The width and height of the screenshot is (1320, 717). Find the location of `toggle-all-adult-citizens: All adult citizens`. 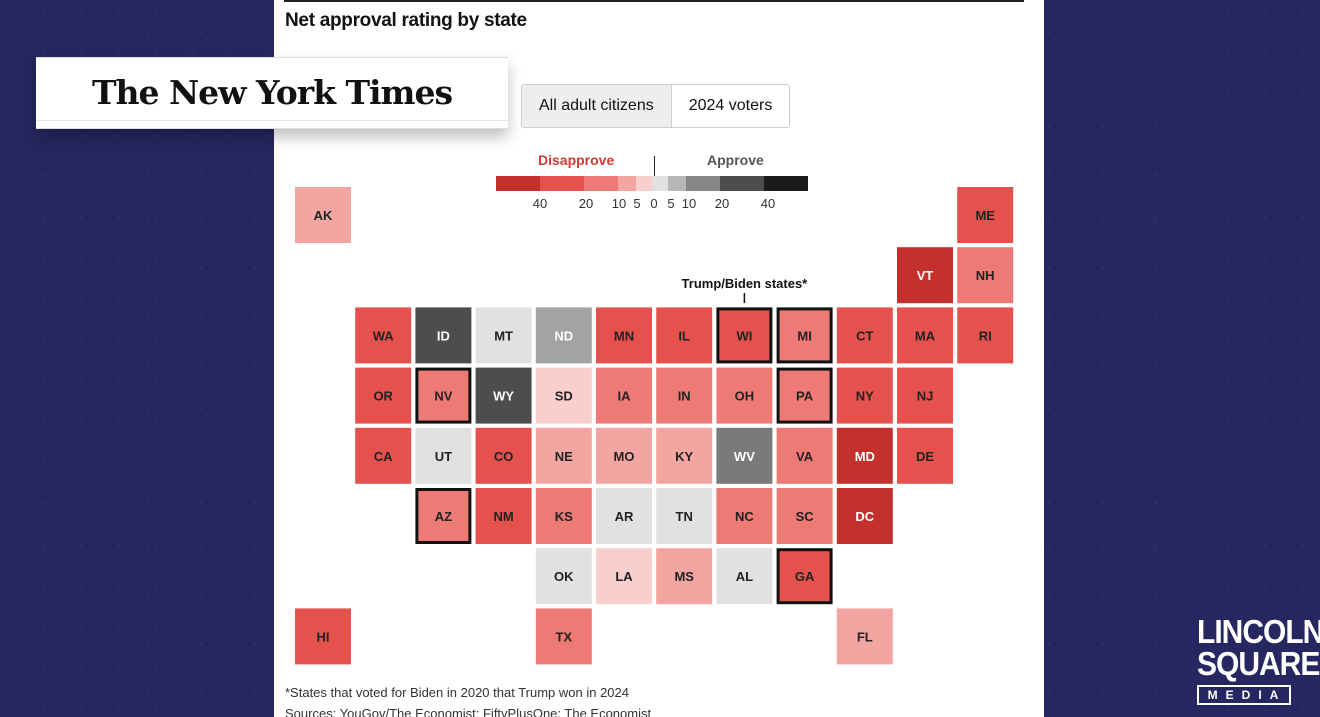

toggle-all-adult-citizens: All adult citizens is located at coordinates (597, 106).